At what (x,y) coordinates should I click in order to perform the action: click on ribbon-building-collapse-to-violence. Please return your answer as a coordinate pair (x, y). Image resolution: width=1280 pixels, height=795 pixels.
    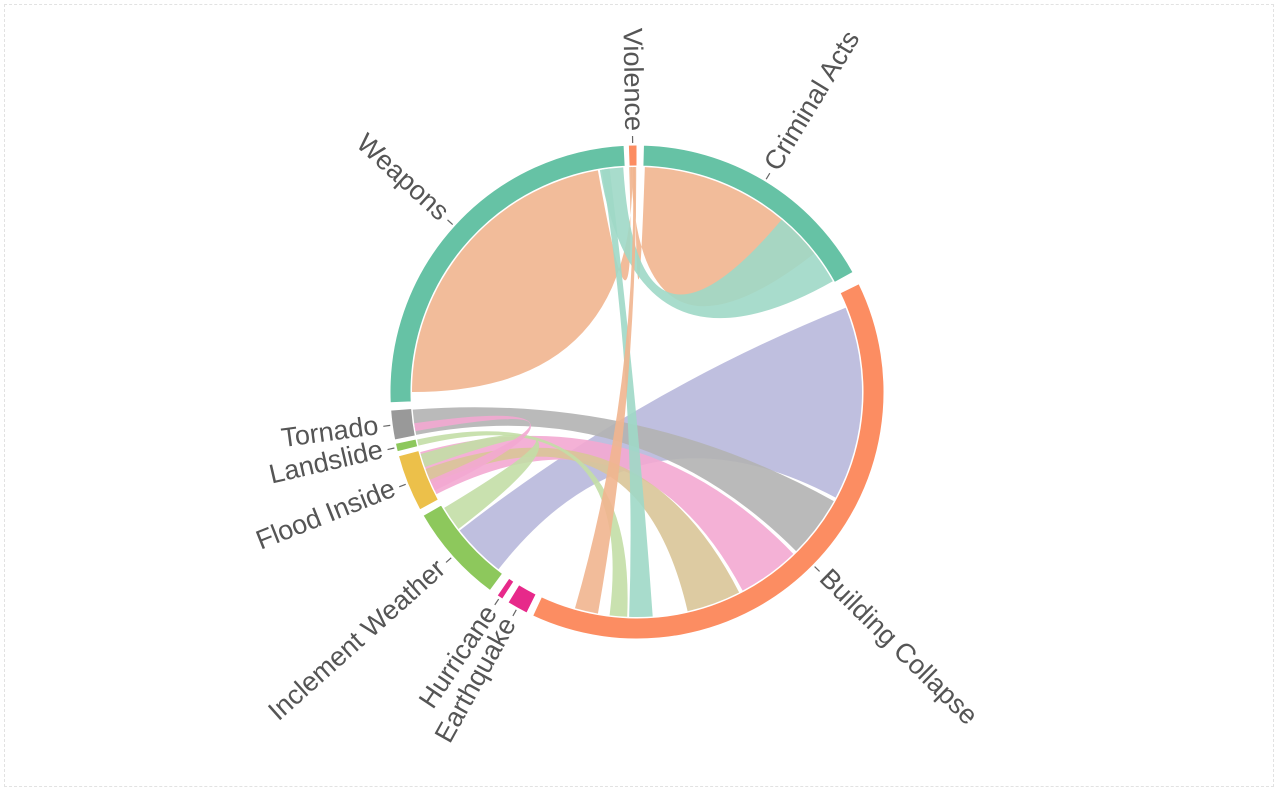
    Looking at the image, I should click on (605, 390).